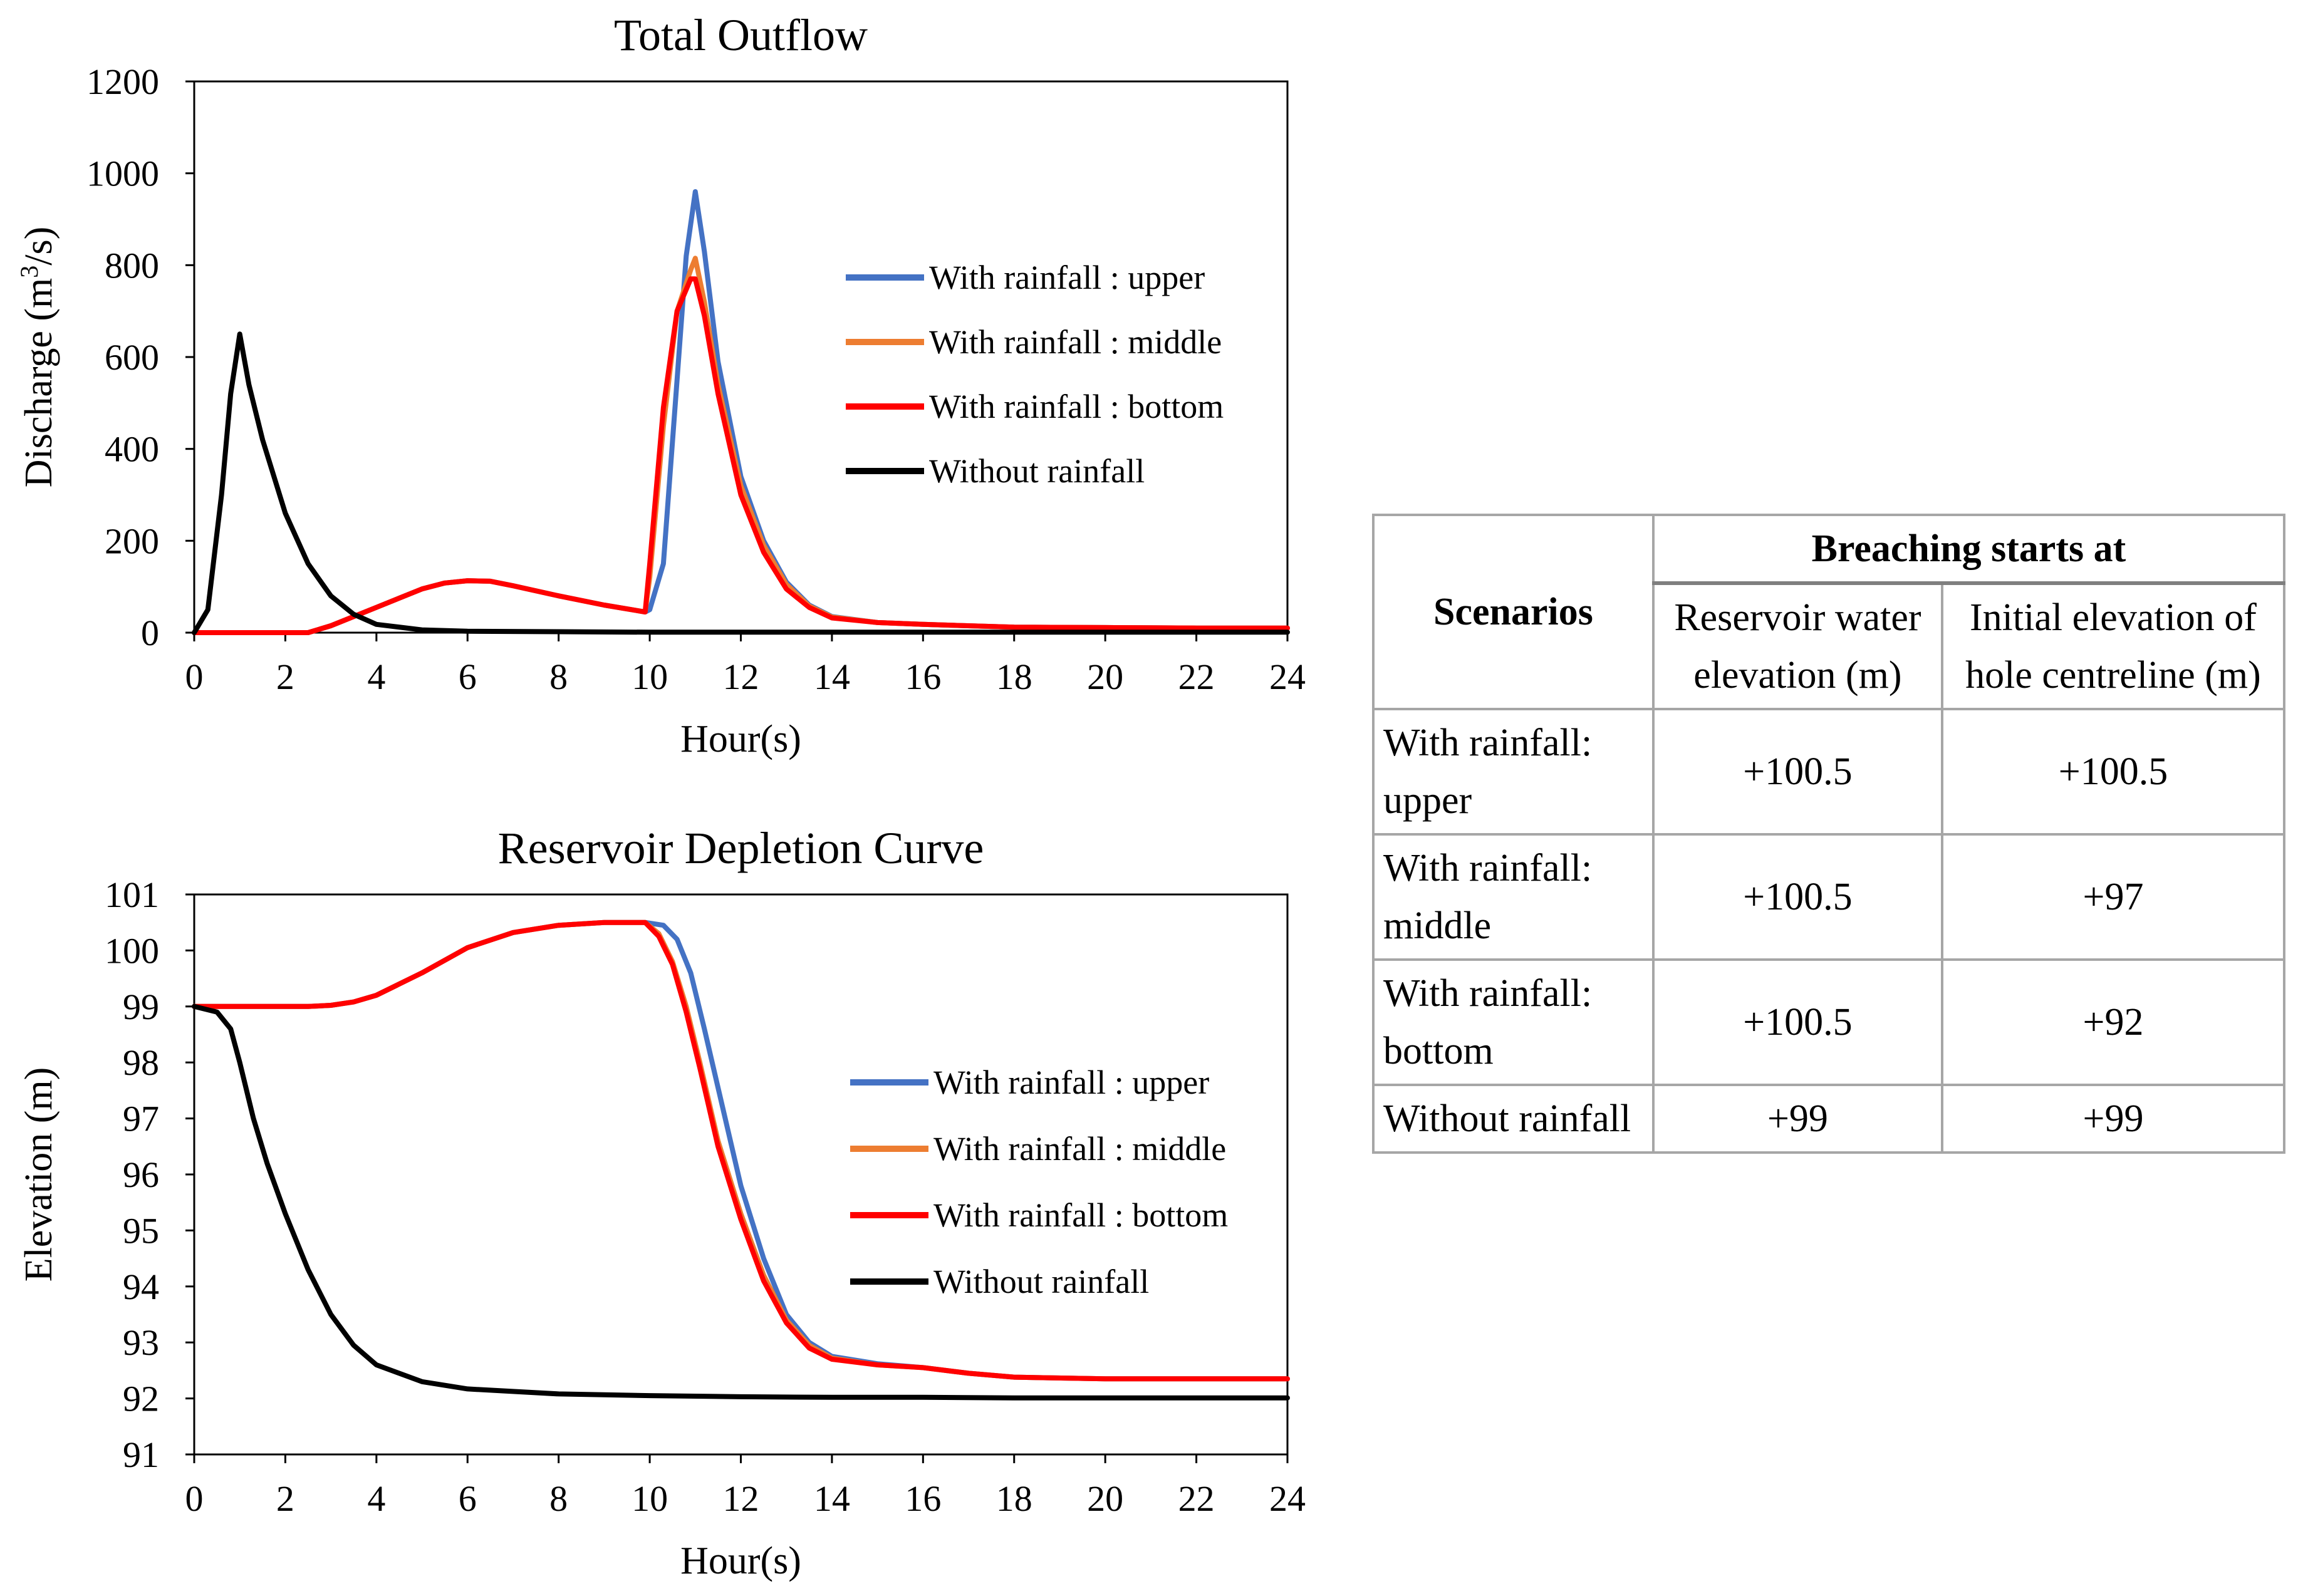  Describe the element at coordinates (132, 894) in the screenshot. I see `y-tick-label: 101` at that location.